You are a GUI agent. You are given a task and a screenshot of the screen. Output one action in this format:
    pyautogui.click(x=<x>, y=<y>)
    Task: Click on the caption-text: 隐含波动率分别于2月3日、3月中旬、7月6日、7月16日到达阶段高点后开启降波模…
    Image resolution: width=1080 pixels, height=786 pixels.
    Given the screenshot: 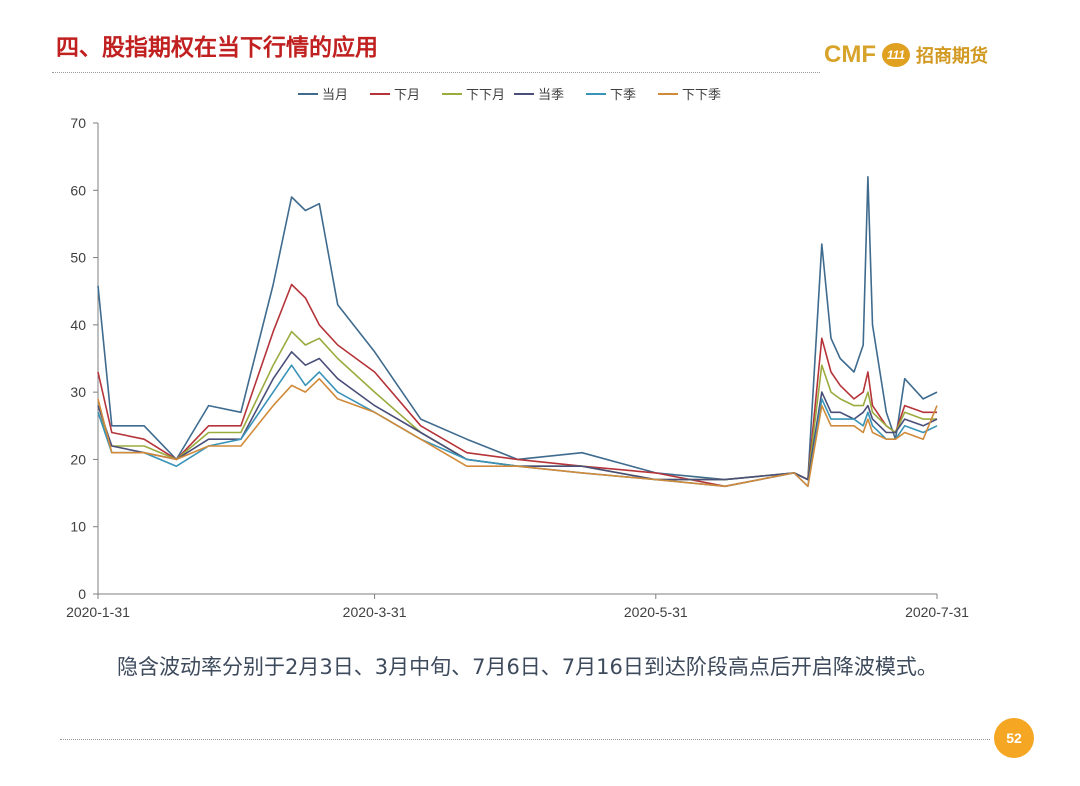 What is the action you would take?
    pyautogui.click(x=527, y=667)
    